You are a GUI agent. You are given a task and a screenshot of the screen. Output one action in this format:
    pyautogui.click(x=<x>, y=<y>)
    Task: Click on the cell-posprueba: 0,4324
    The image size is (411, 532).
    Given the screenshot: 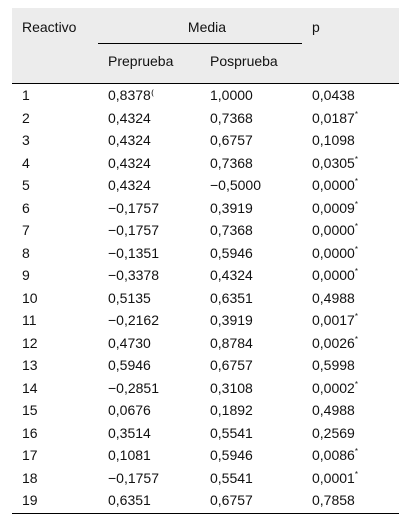 What is the action you would take?
    pyautogui.click(x=231, y=275)
    